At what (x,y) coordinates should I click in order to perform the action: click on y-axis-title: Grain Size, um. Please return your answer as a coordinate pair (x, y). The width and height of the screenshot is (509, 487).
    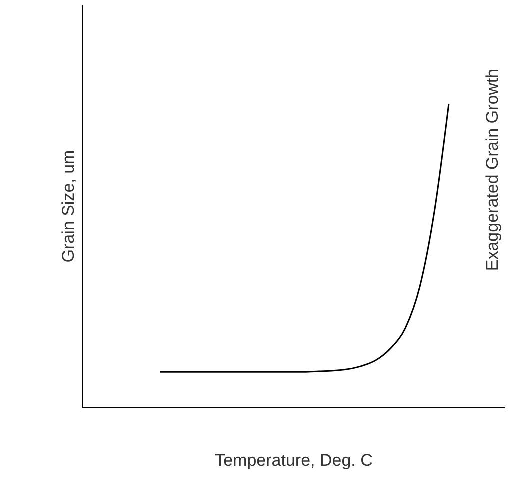
    Looking at the image, I should click on (68, 206).